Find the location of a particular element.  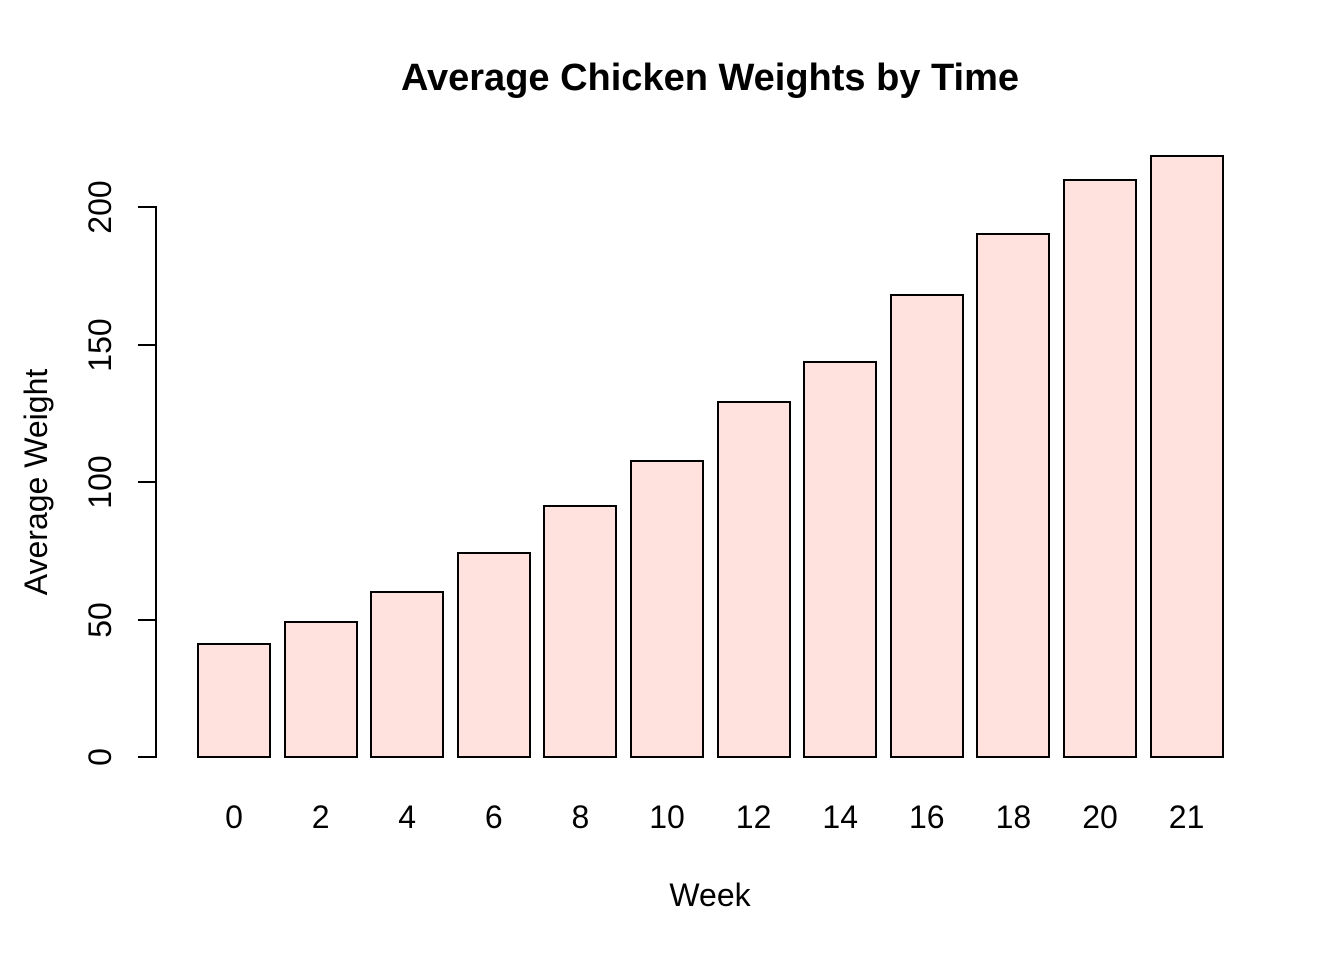

y-tick-label: 0 is located at coordinates (100, 757).